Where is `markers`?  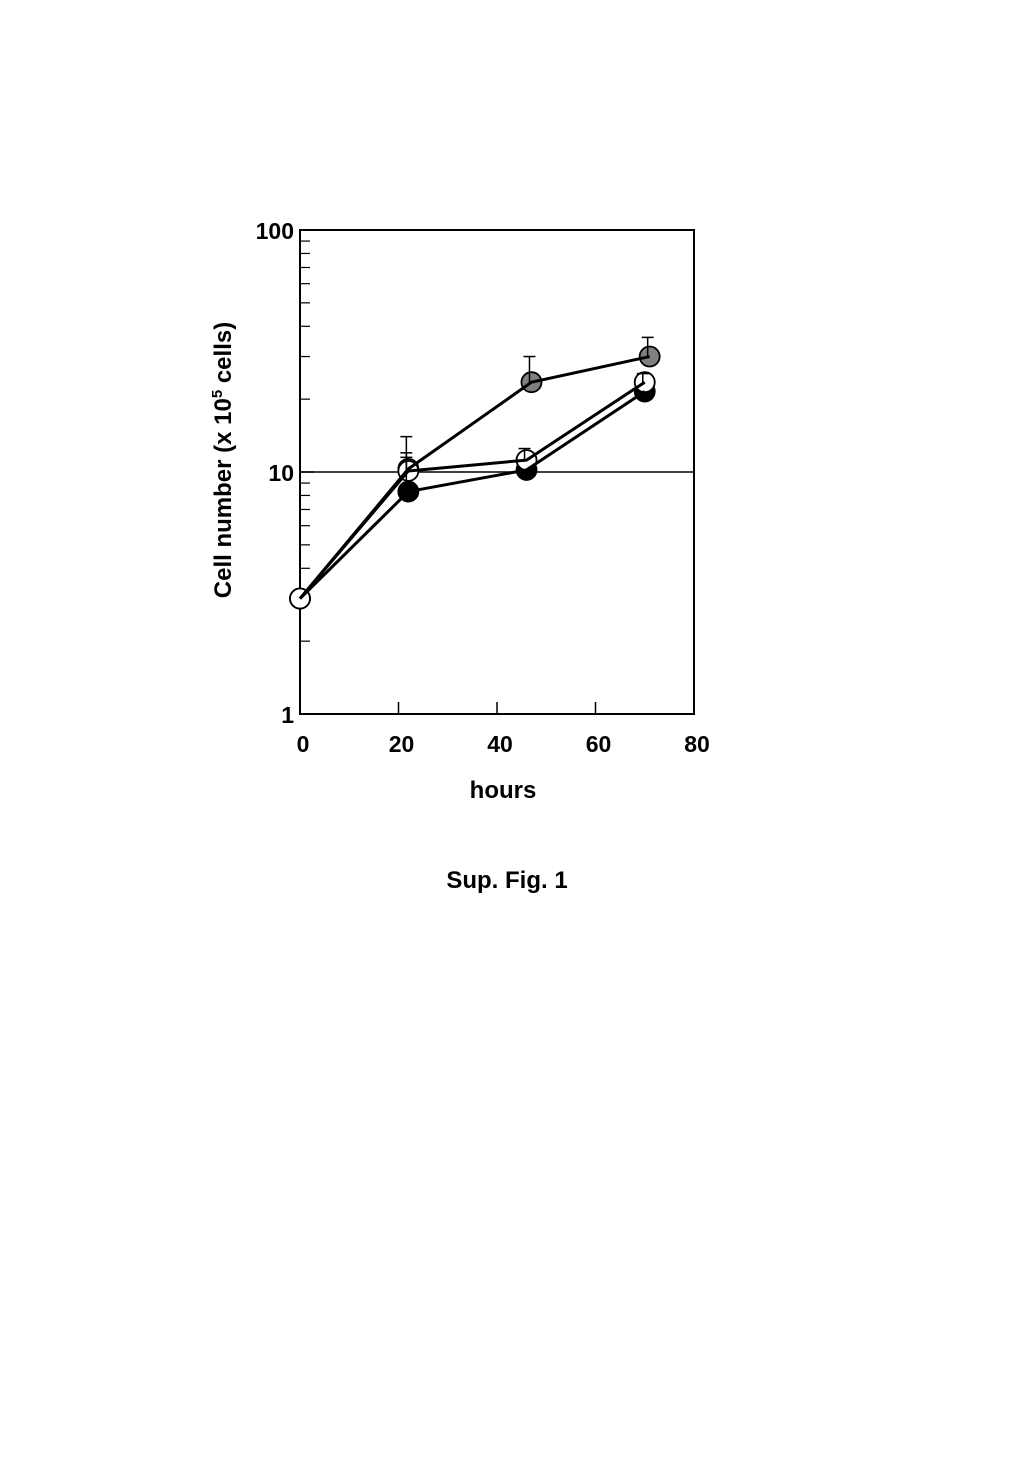 markers is located at coordinates (475, 477).